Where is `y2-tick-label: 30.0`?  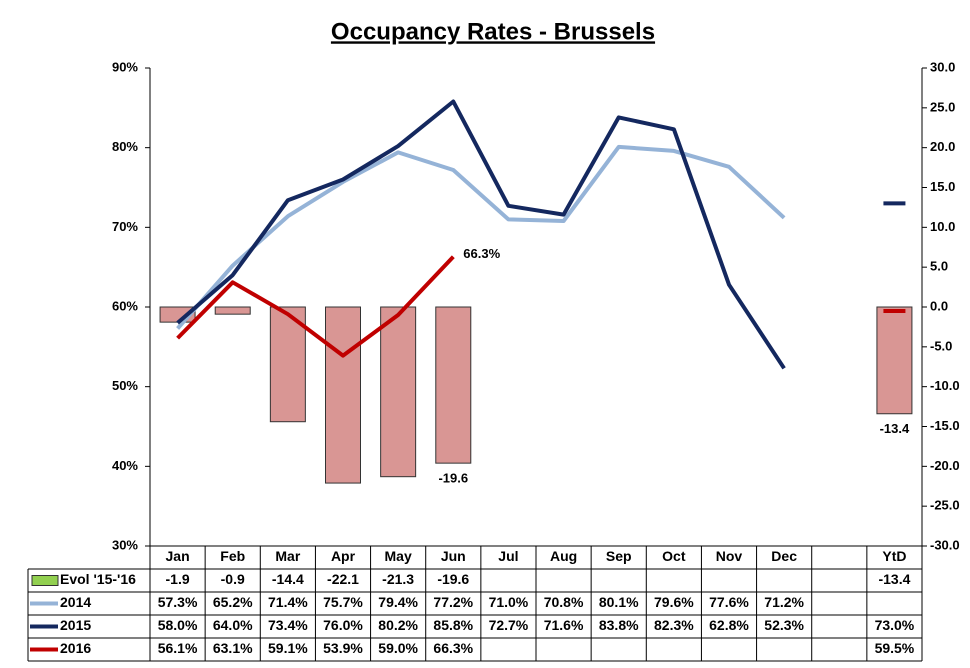 y2-tick-label: 30.0 is located at coordinates (942, 66).